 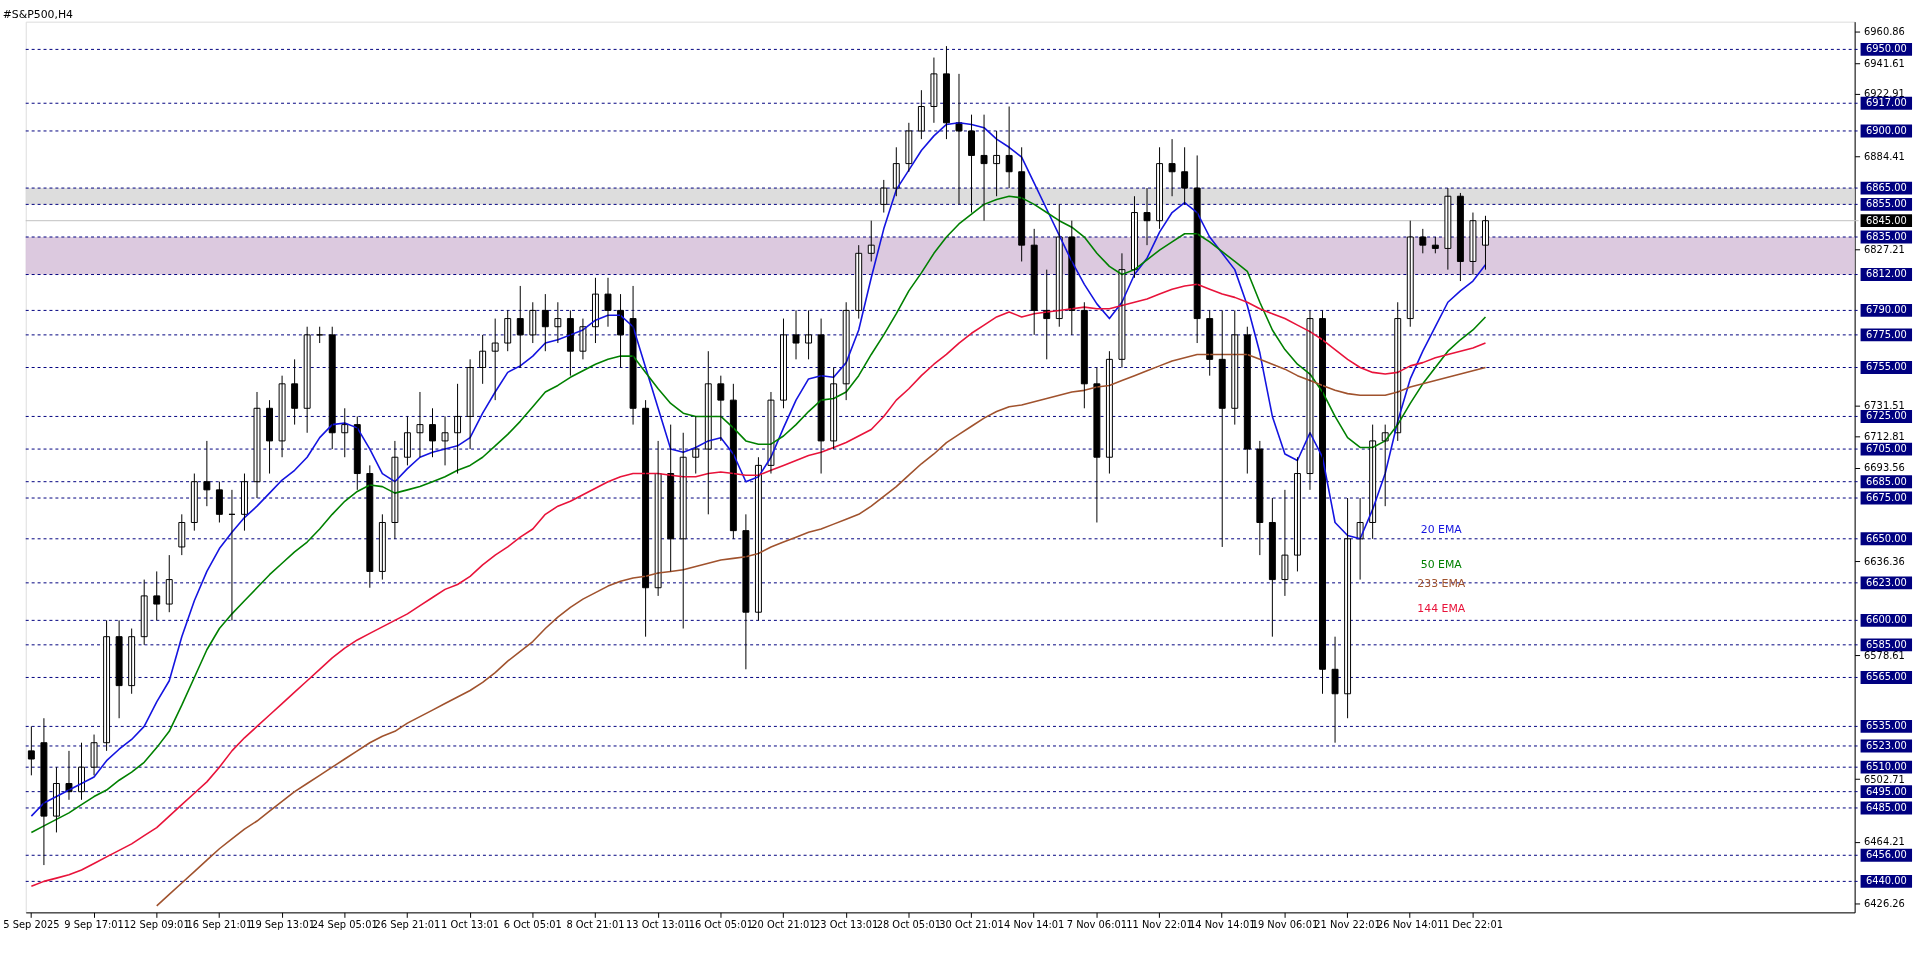 I want to click on x-tick-label: 13 Oct 13:01, so click(x=658, y=924).